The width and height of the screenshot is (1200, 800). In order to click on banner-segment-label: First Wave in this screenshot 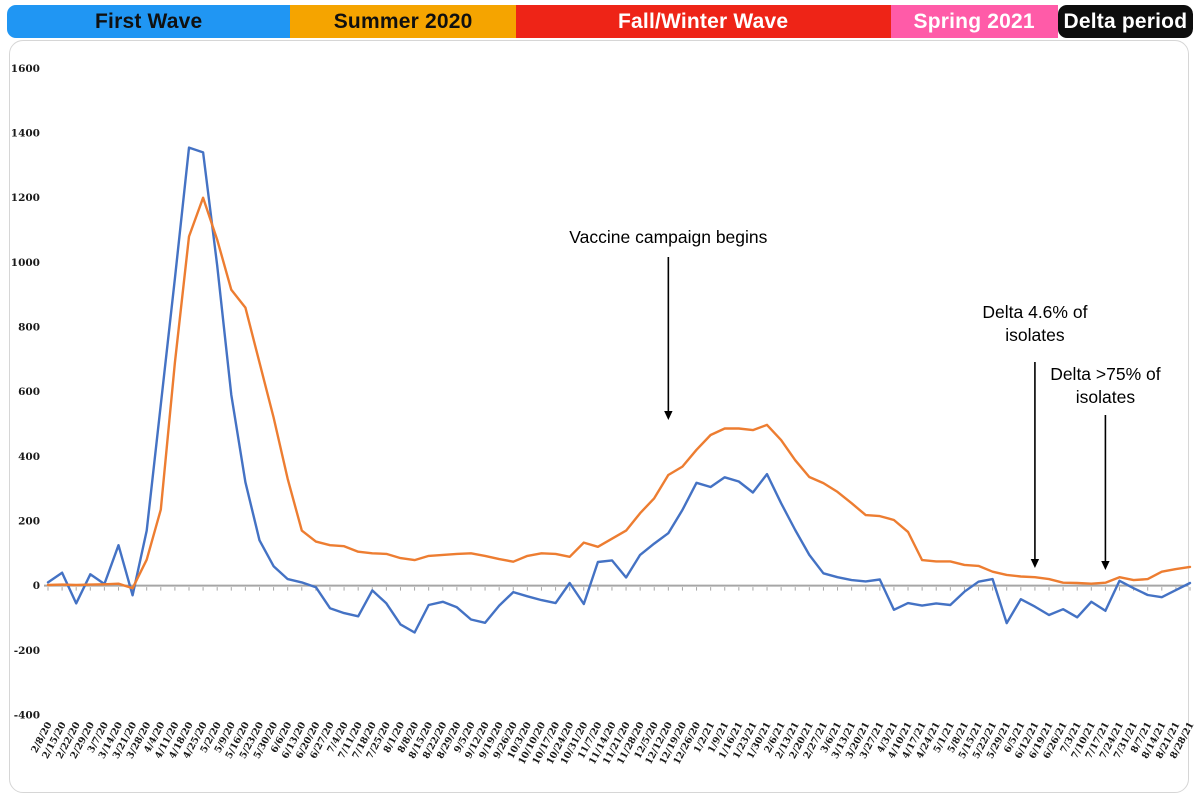, I will do `click(149, 21)`.